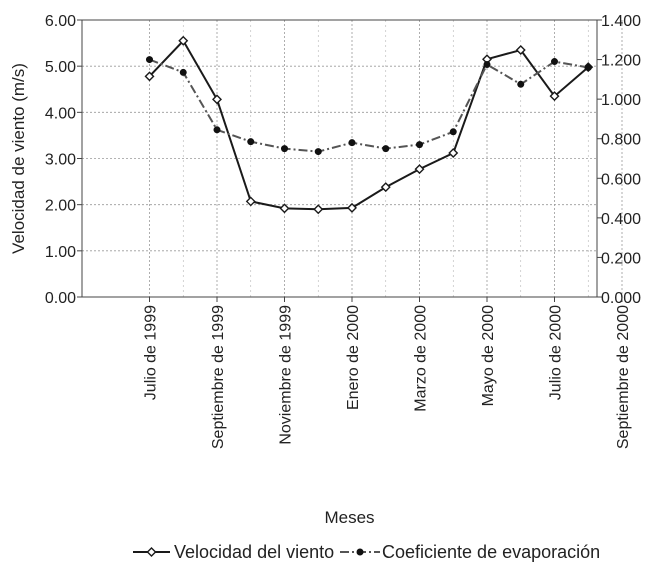  What do you see at coordinates (60, 298) in the screenshot?
I see `left-y-tick-label: 0.00` at bounding box center [60, 298].